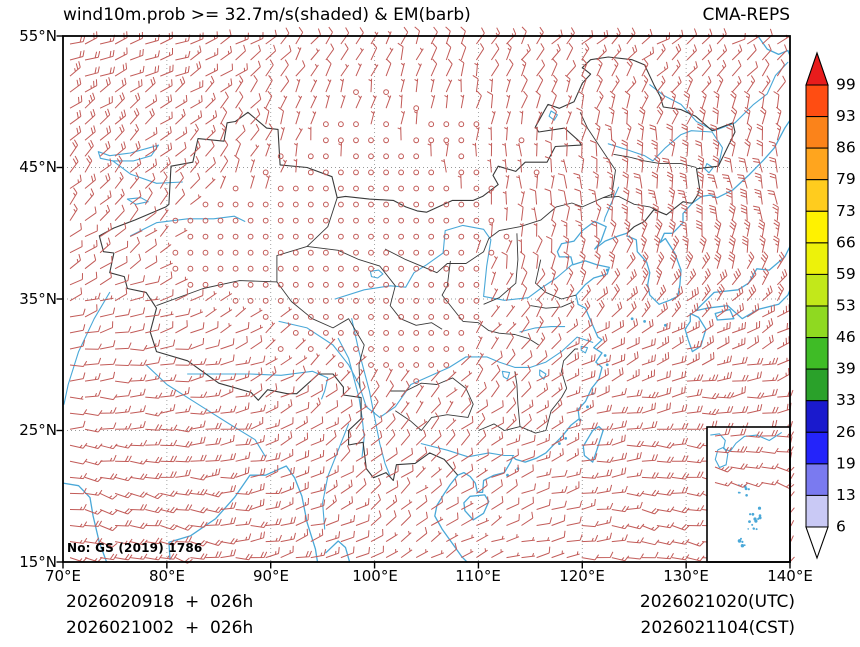 This screenshot has width=860, height=647. I want to click on colorbar-tick-label: 93, so click(846, 116).